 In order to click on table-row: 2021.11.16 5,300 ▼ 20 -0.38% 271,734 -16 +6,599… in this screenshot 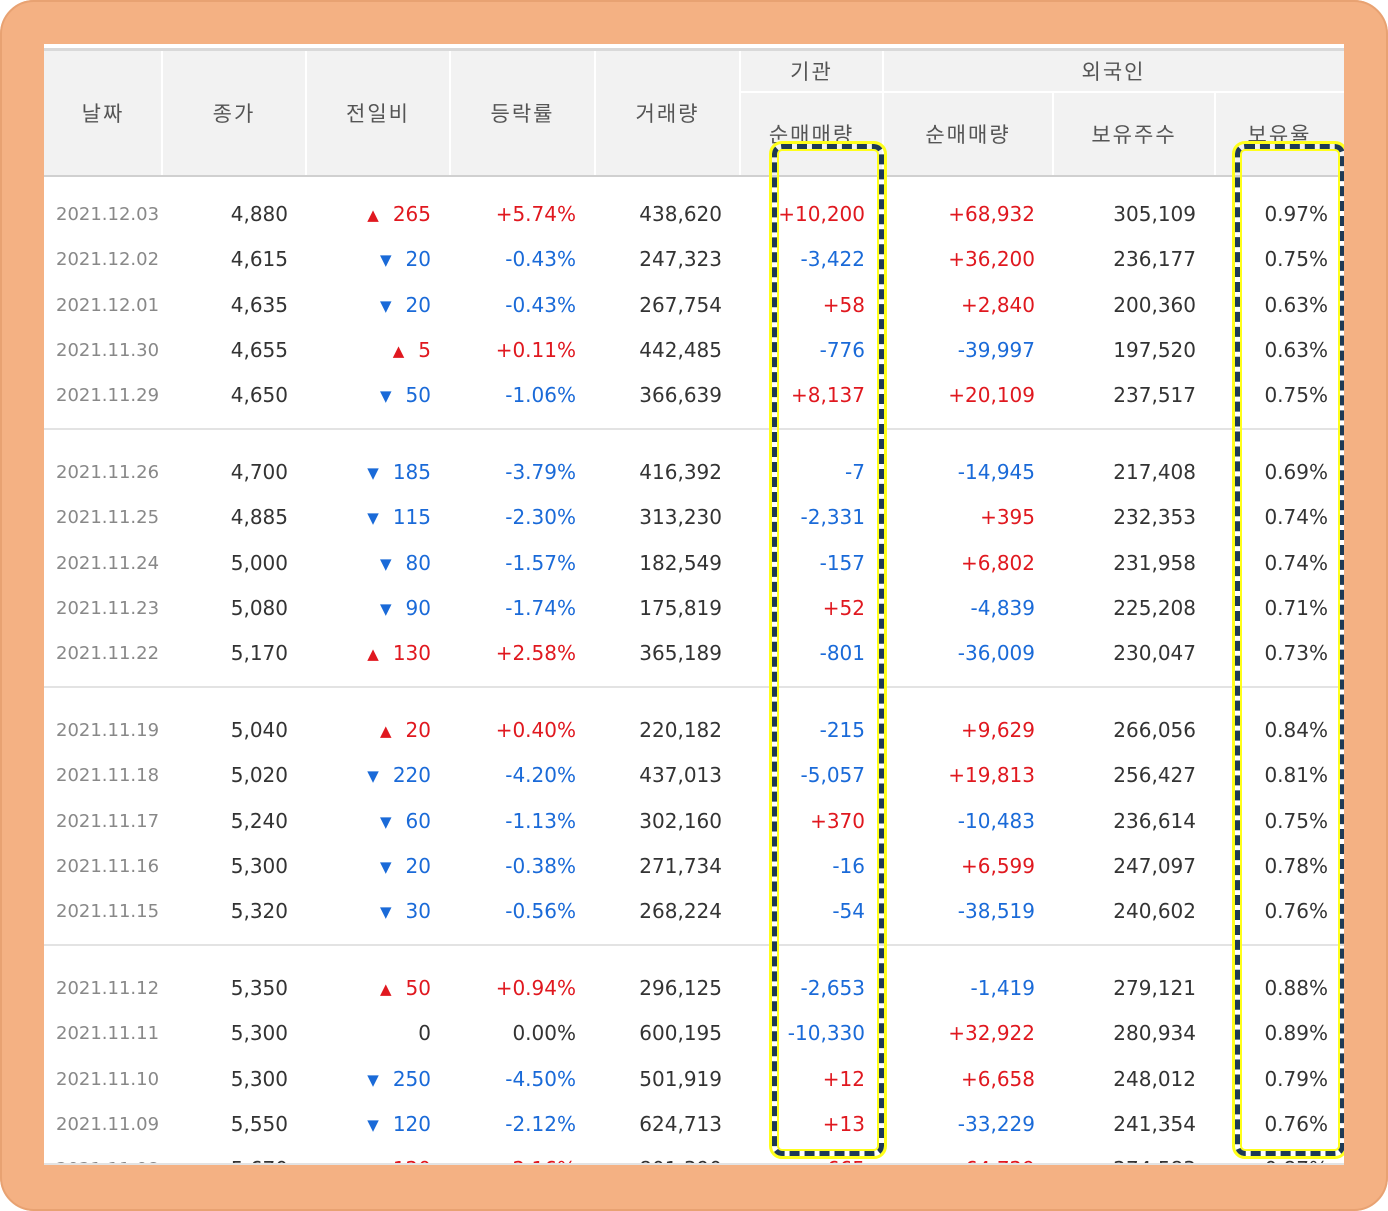, I will do `click(694, 866)`.